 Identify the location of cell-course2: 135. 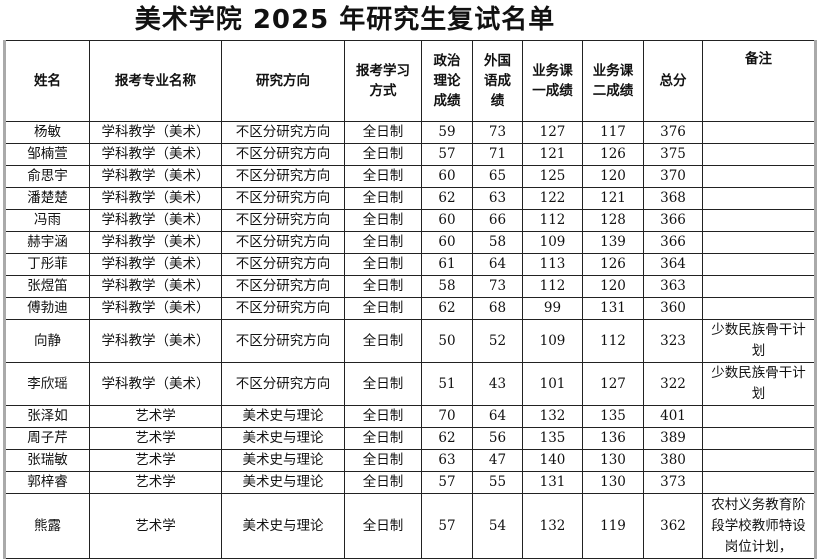
(613, 416).